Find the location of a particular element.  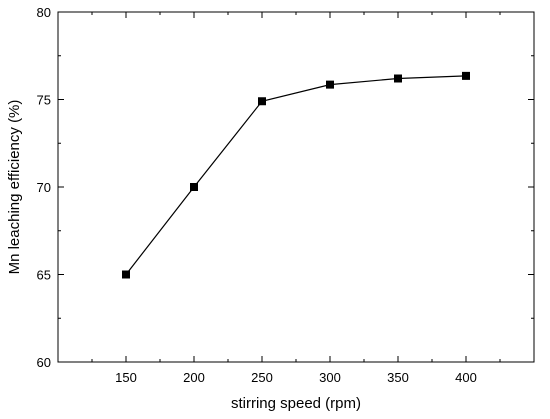

x-tick-label: 250 is located at coordinates (262, 377).